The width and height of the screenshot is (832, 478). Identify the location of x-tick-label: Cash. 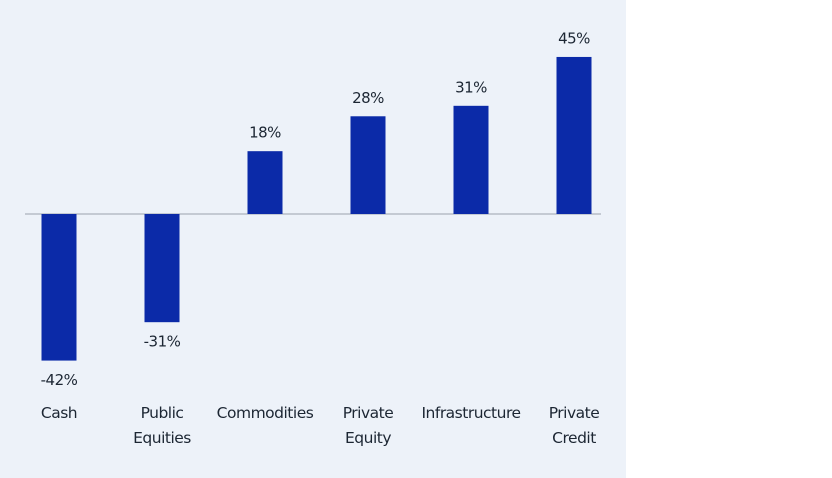
(59, 413).